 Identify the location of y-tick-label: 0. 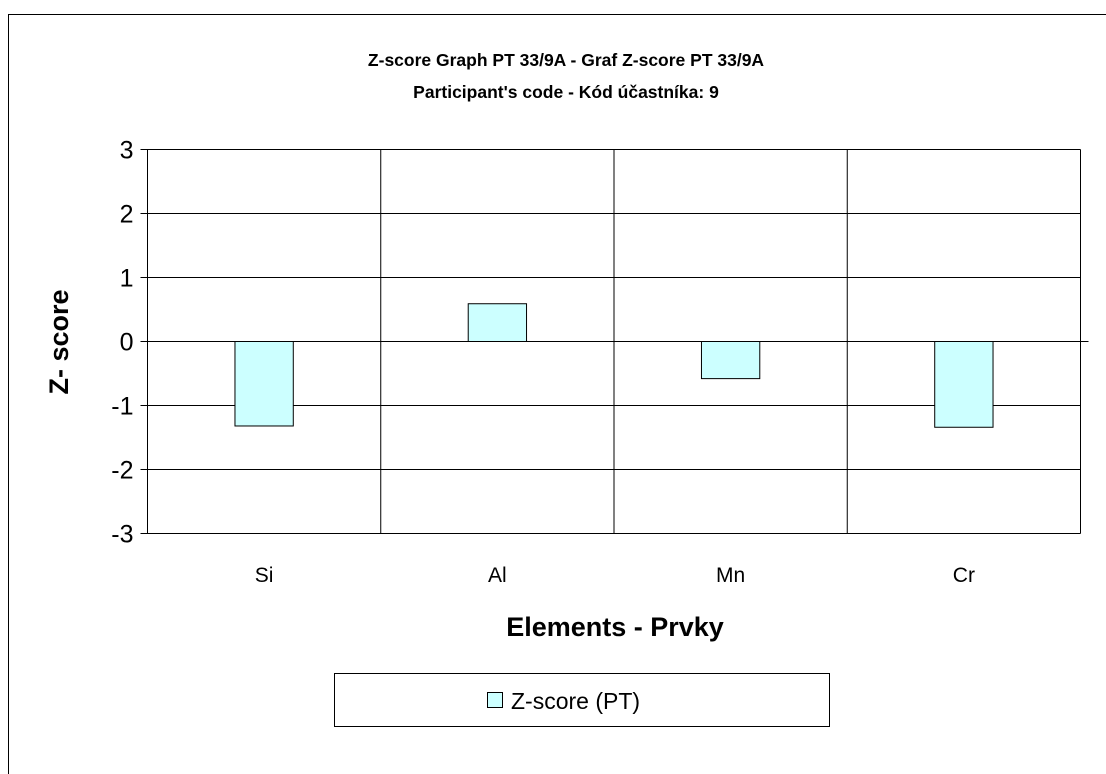
(127, 343).